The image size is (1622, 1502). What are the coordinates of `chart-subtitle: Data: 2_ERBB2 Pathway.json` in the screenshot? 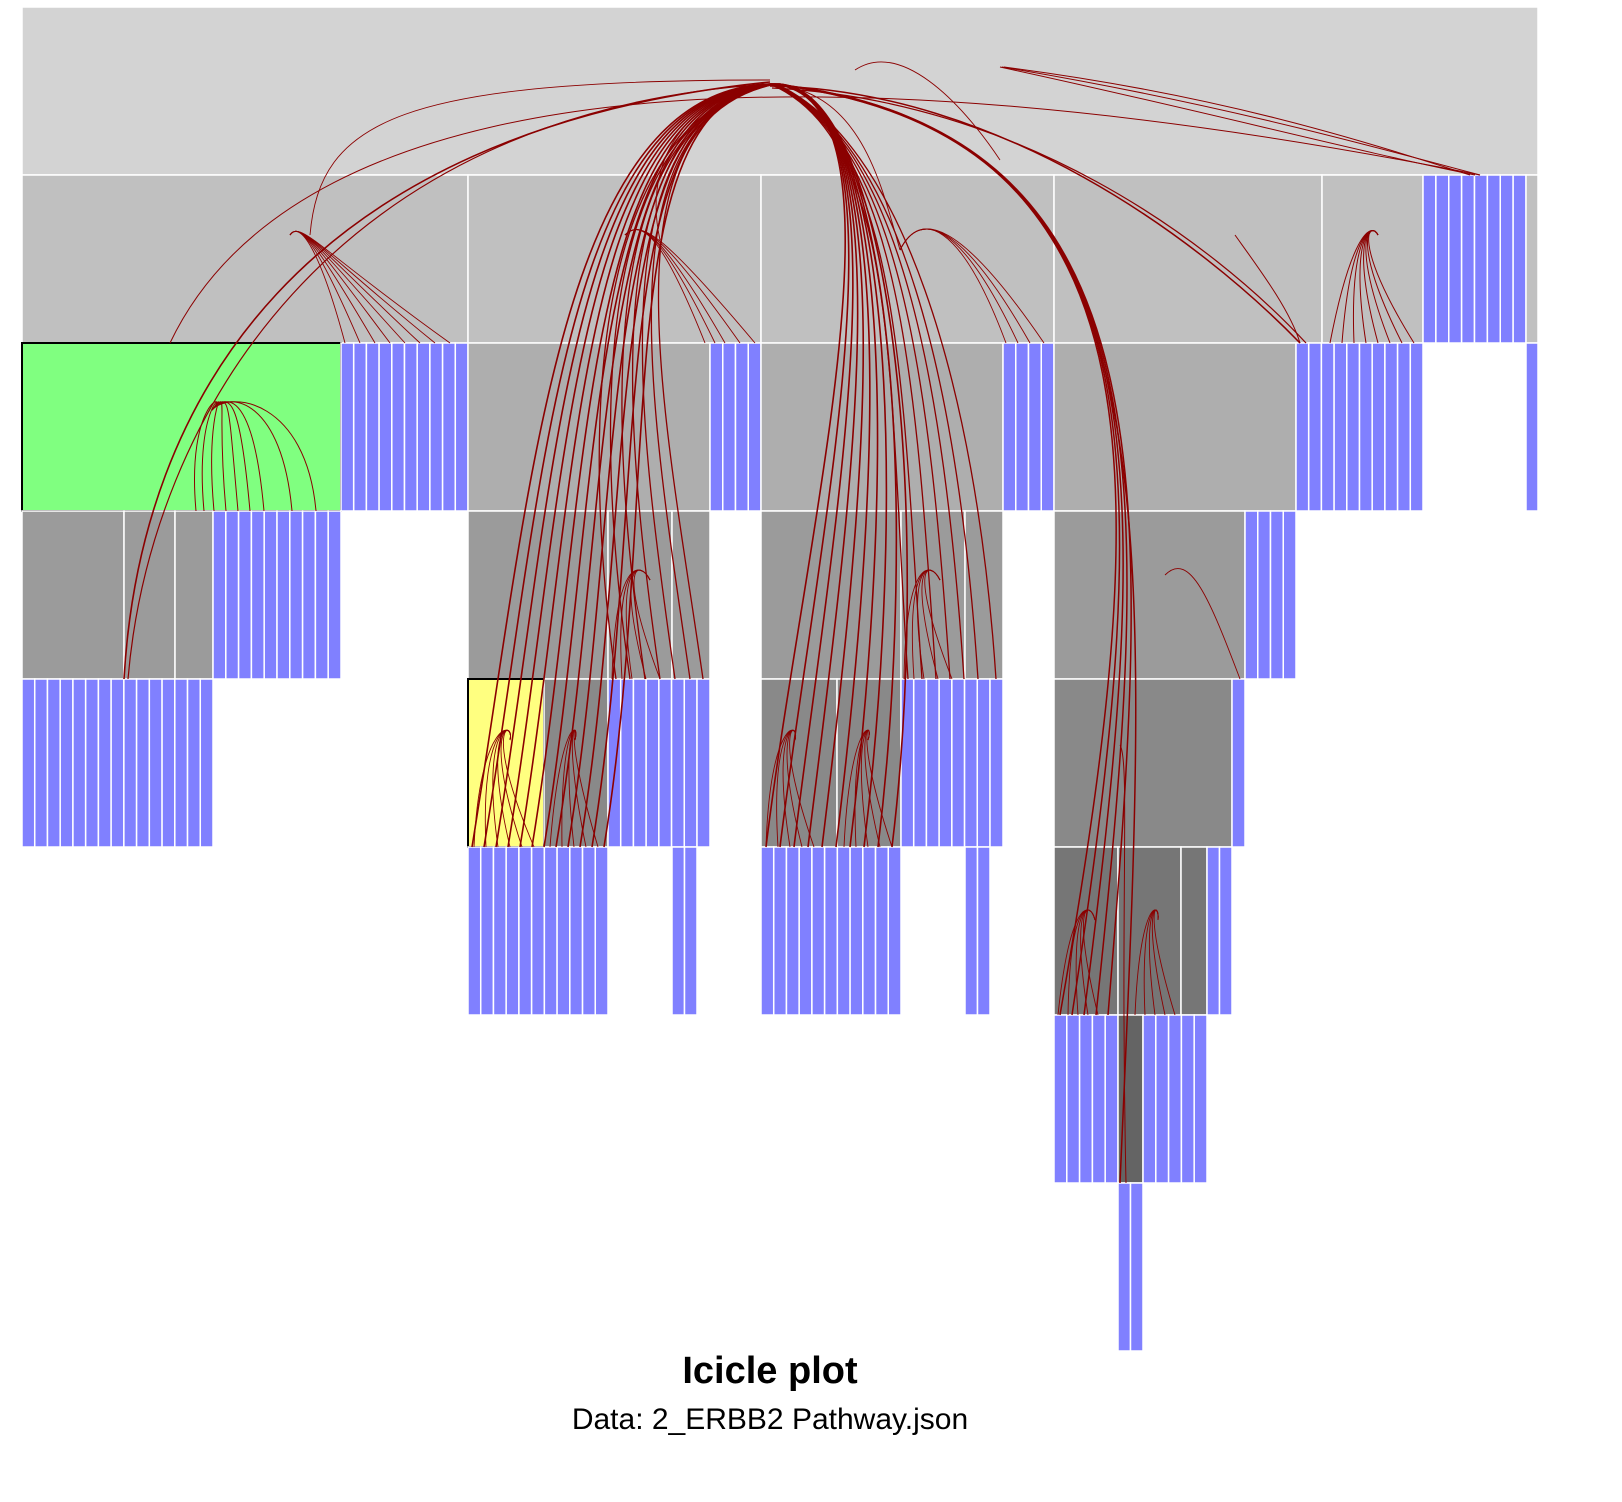 It's located at (770, 1419).